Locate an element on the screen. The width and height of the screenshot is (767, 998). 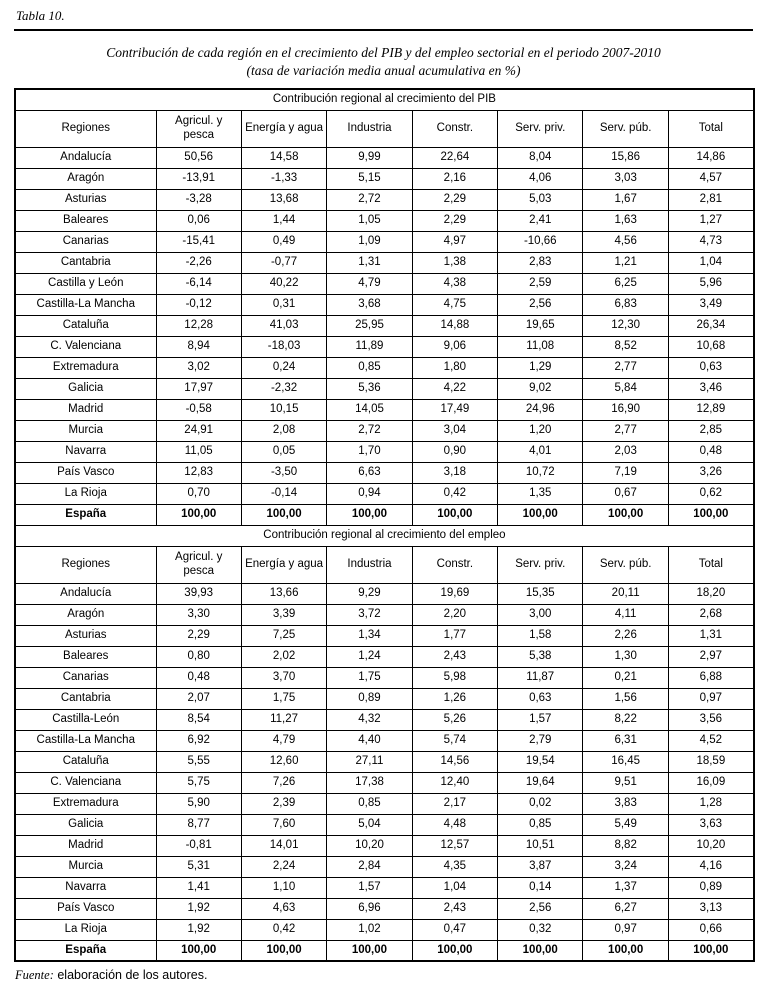
value-cell: 4,16 is located at coordinates (711, 866).